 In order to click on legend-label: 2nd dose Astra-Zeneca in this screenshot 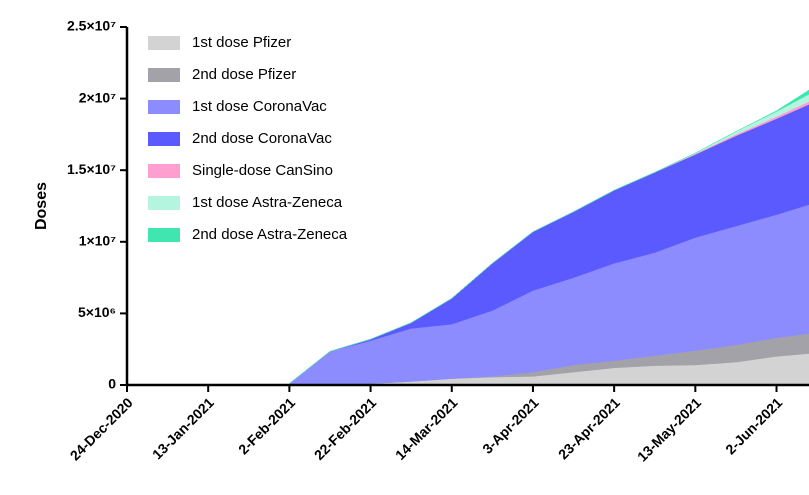, I will do `click(270, 234)`.